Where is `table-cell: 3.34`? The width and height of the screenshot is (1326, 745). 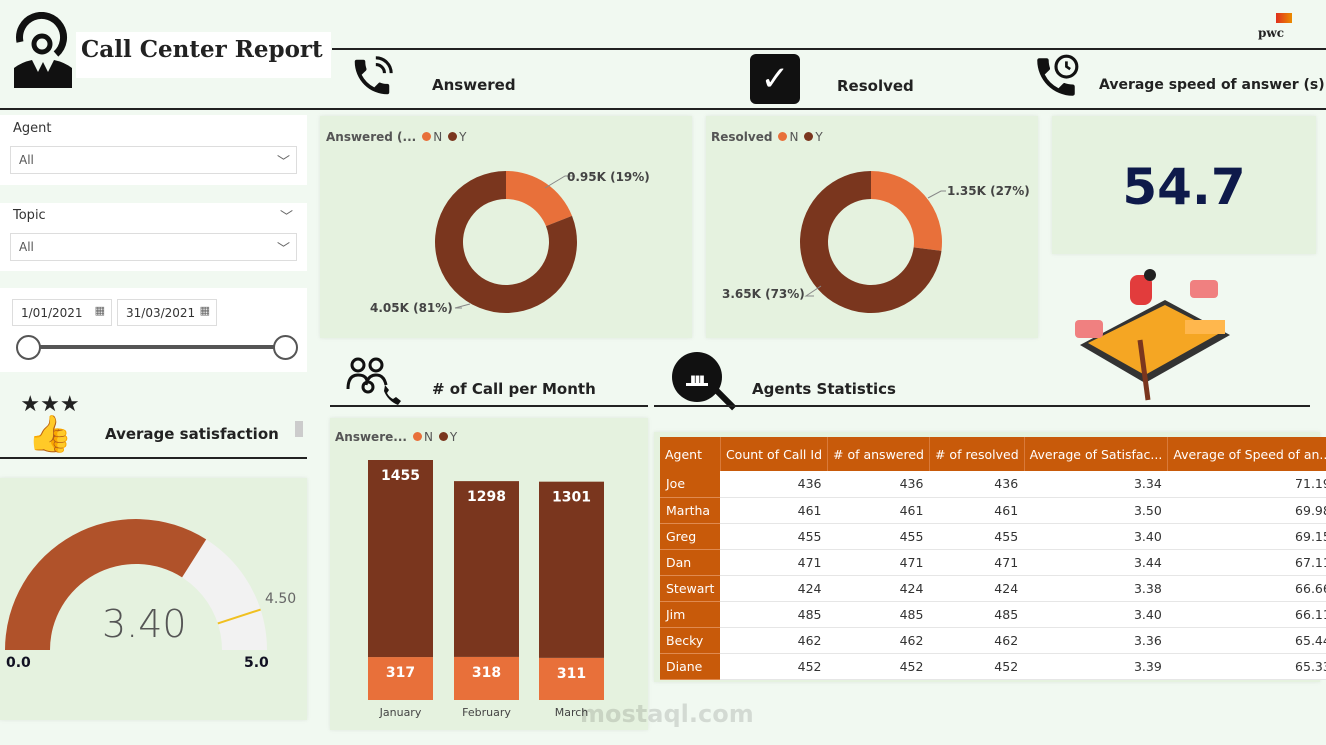 table-cell: 3.34 is located at coordinates (1096, 484).